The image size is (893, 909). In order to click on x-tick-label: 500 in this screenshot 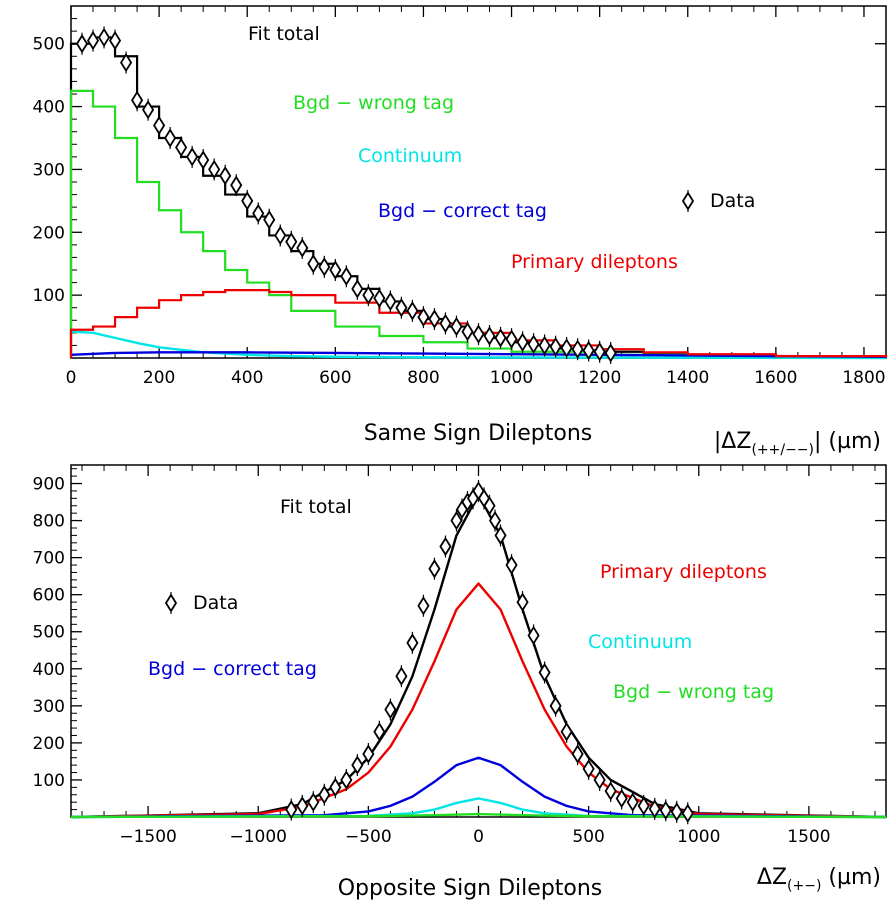, I will do `click(588, 837)`.